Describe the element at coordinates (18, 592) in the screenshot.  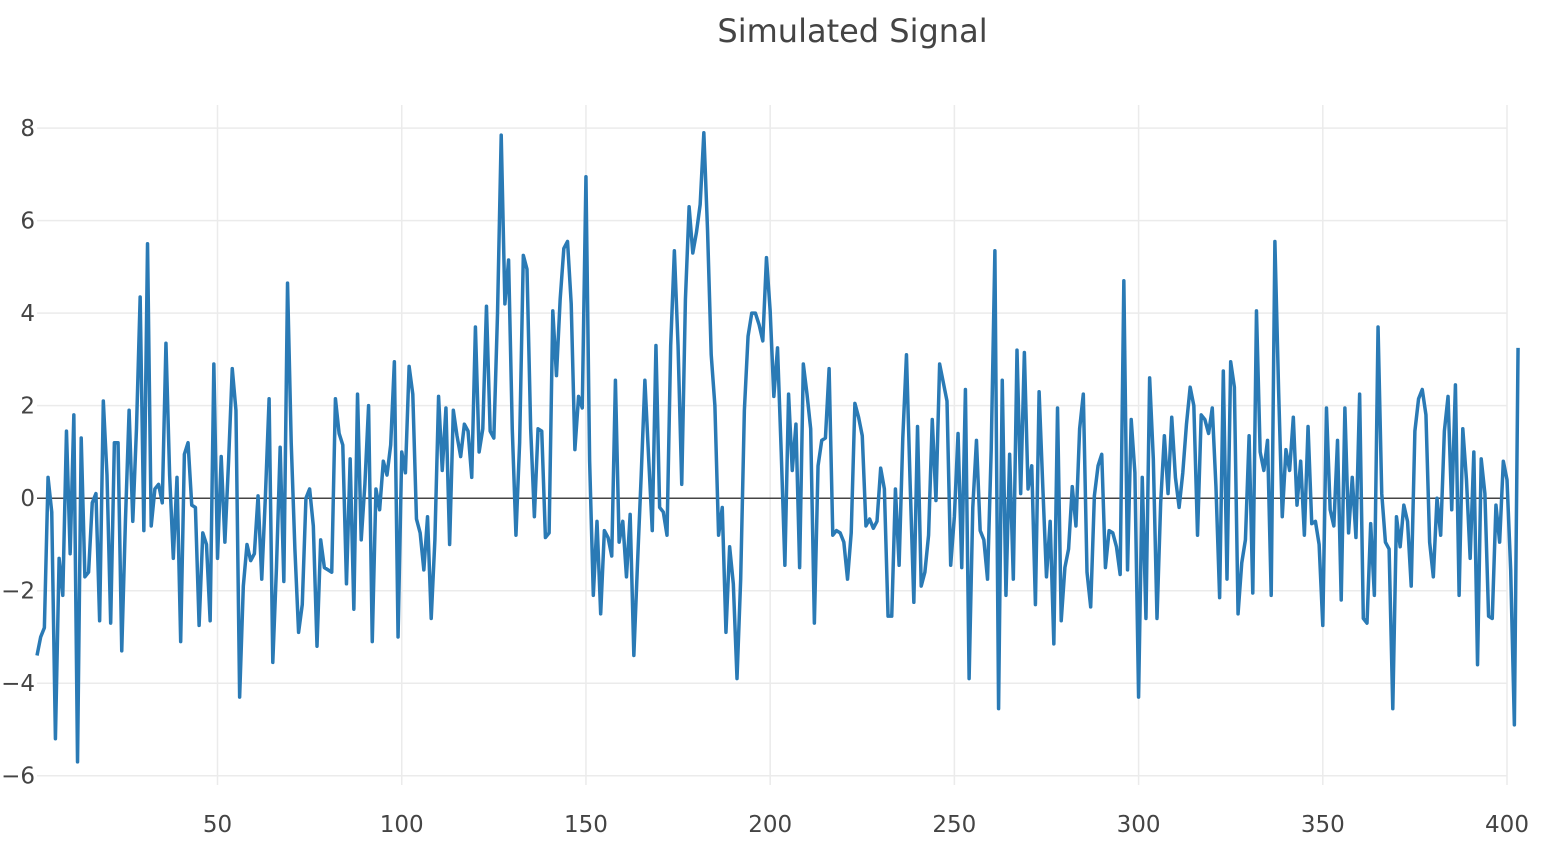
I see `y-tick-label: −2` at that location.